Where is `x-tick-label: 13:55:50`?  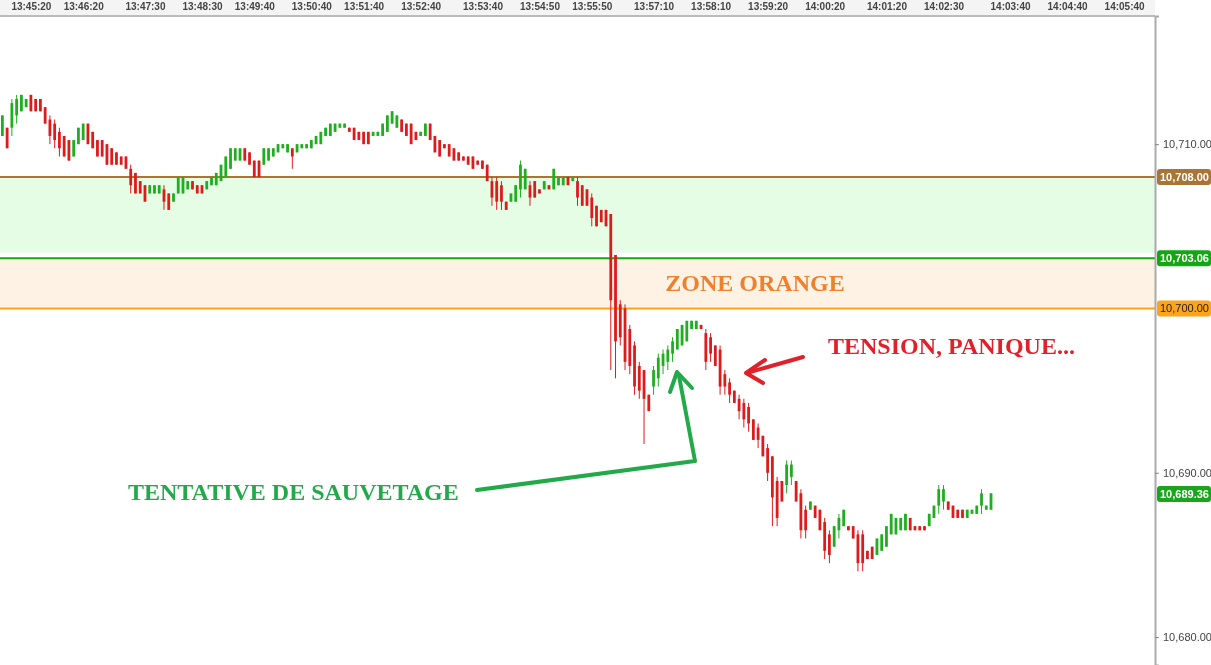 x-tick-label: 13:55:50 is located at coordinates (592, 6).